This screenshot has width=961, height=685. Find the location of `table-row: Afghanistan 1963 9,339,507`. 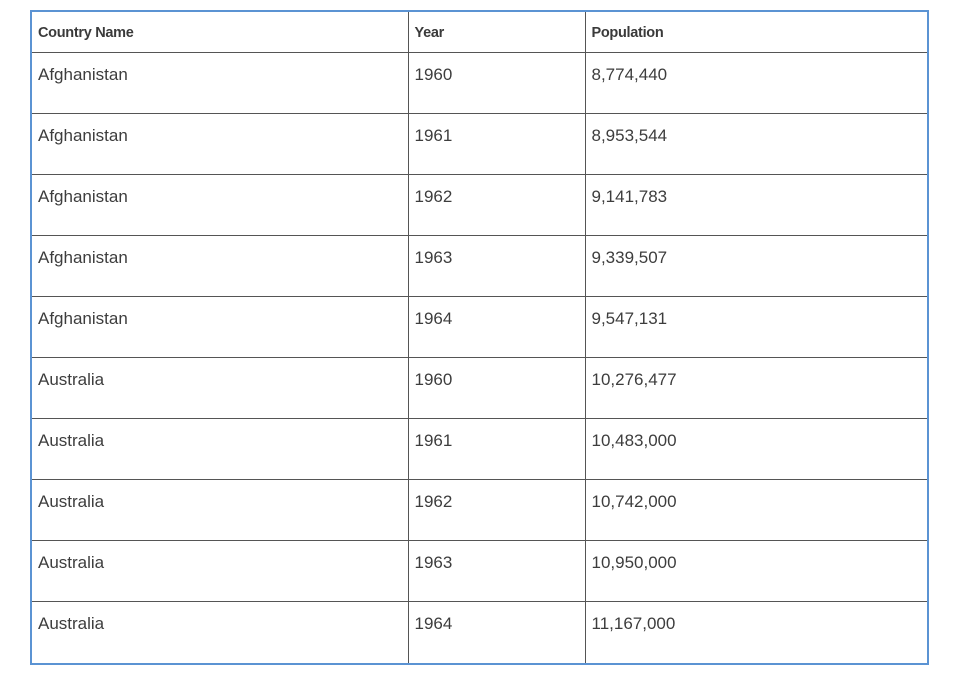

table-row: Afghanistan 1963 9,339,507 is located at coordinates (479, 265).